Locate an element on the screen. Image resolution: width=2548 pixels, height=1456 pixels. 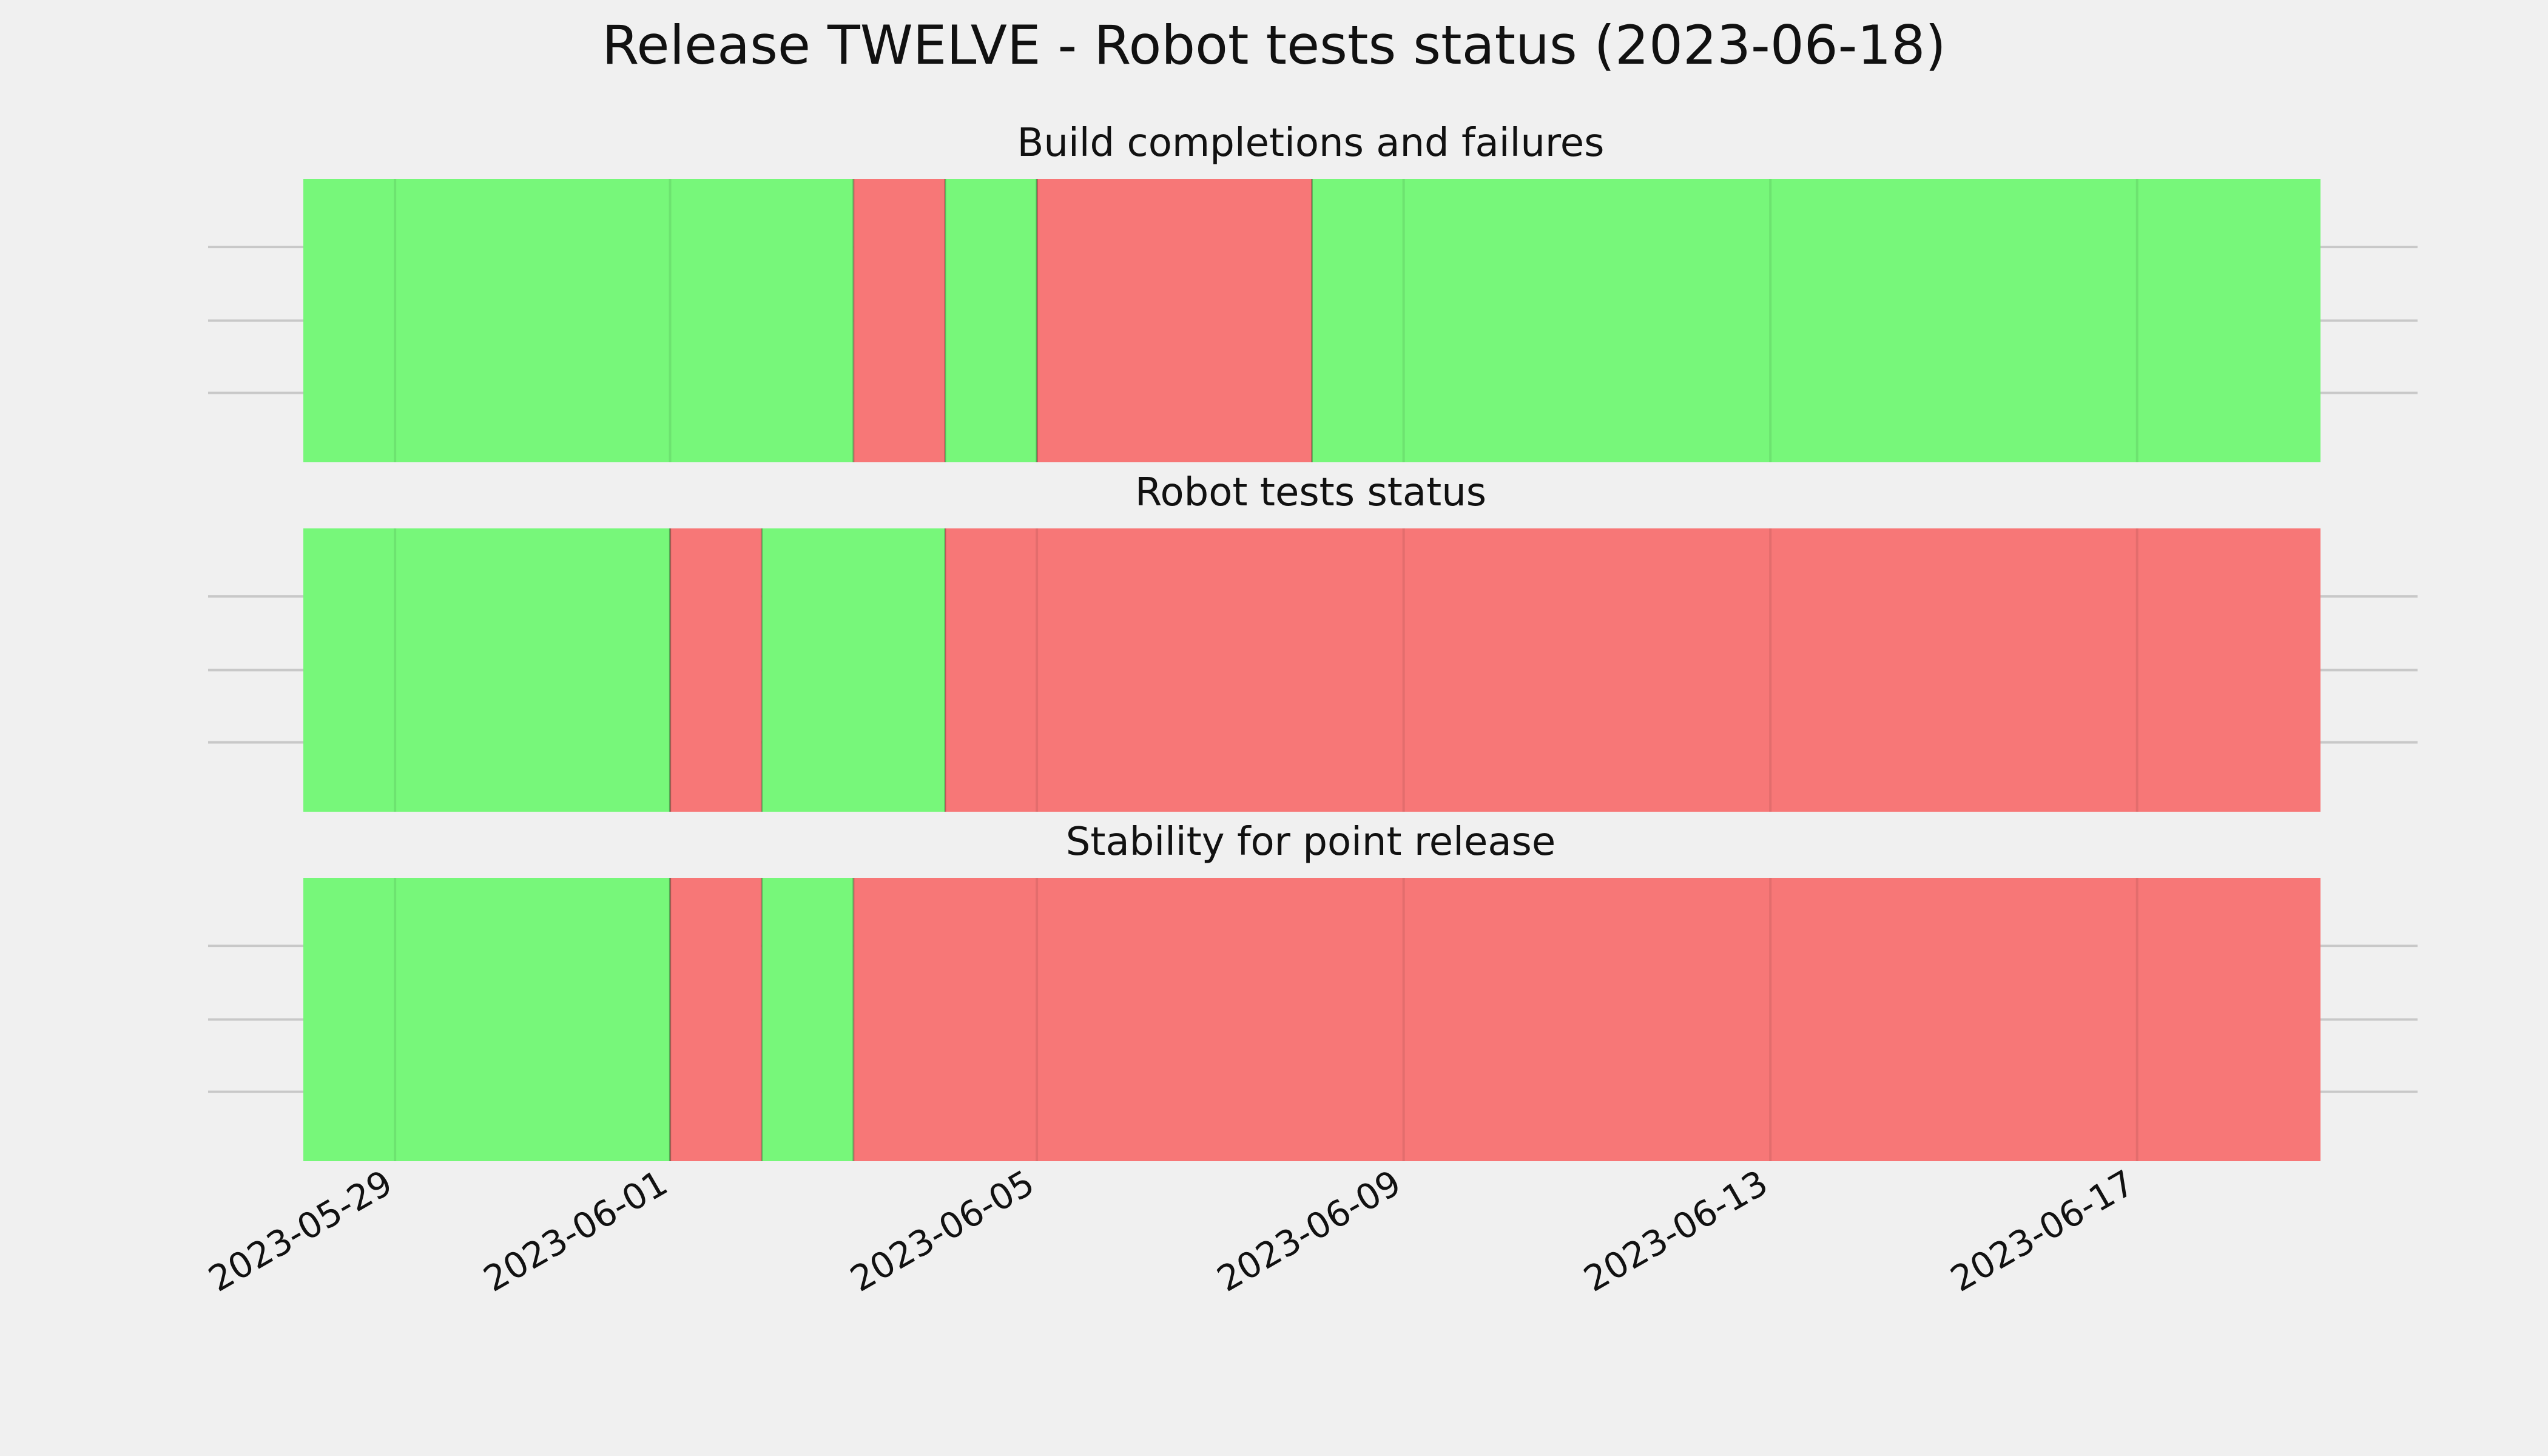
panel-title: Stability for point release is located at coordinates (1311, 842).